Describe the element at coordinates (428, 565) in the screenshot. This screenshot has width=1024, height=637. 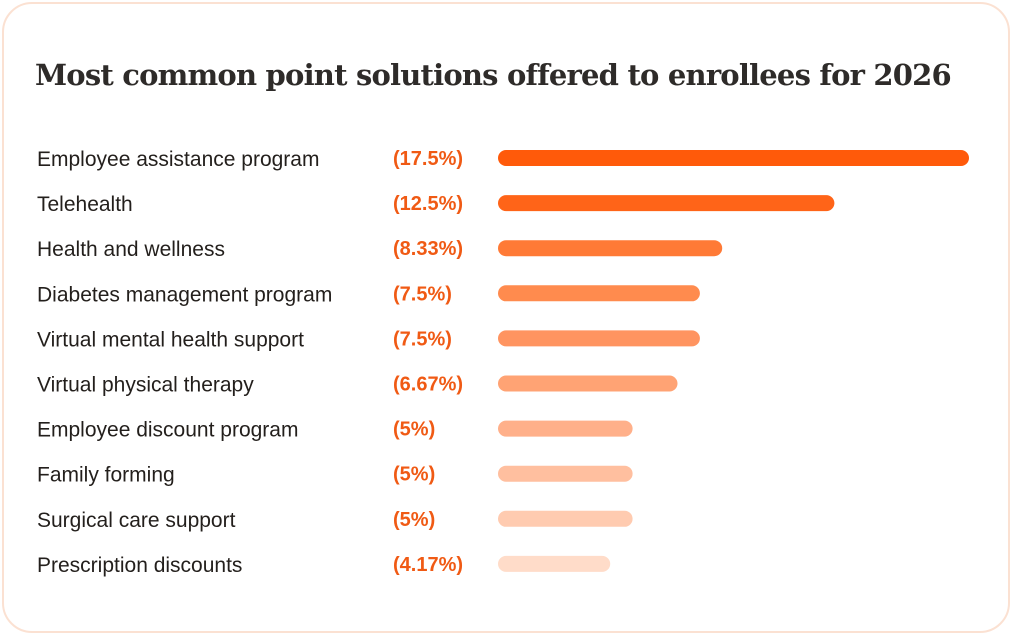
I see `value-label: (4.17%)` at that location.